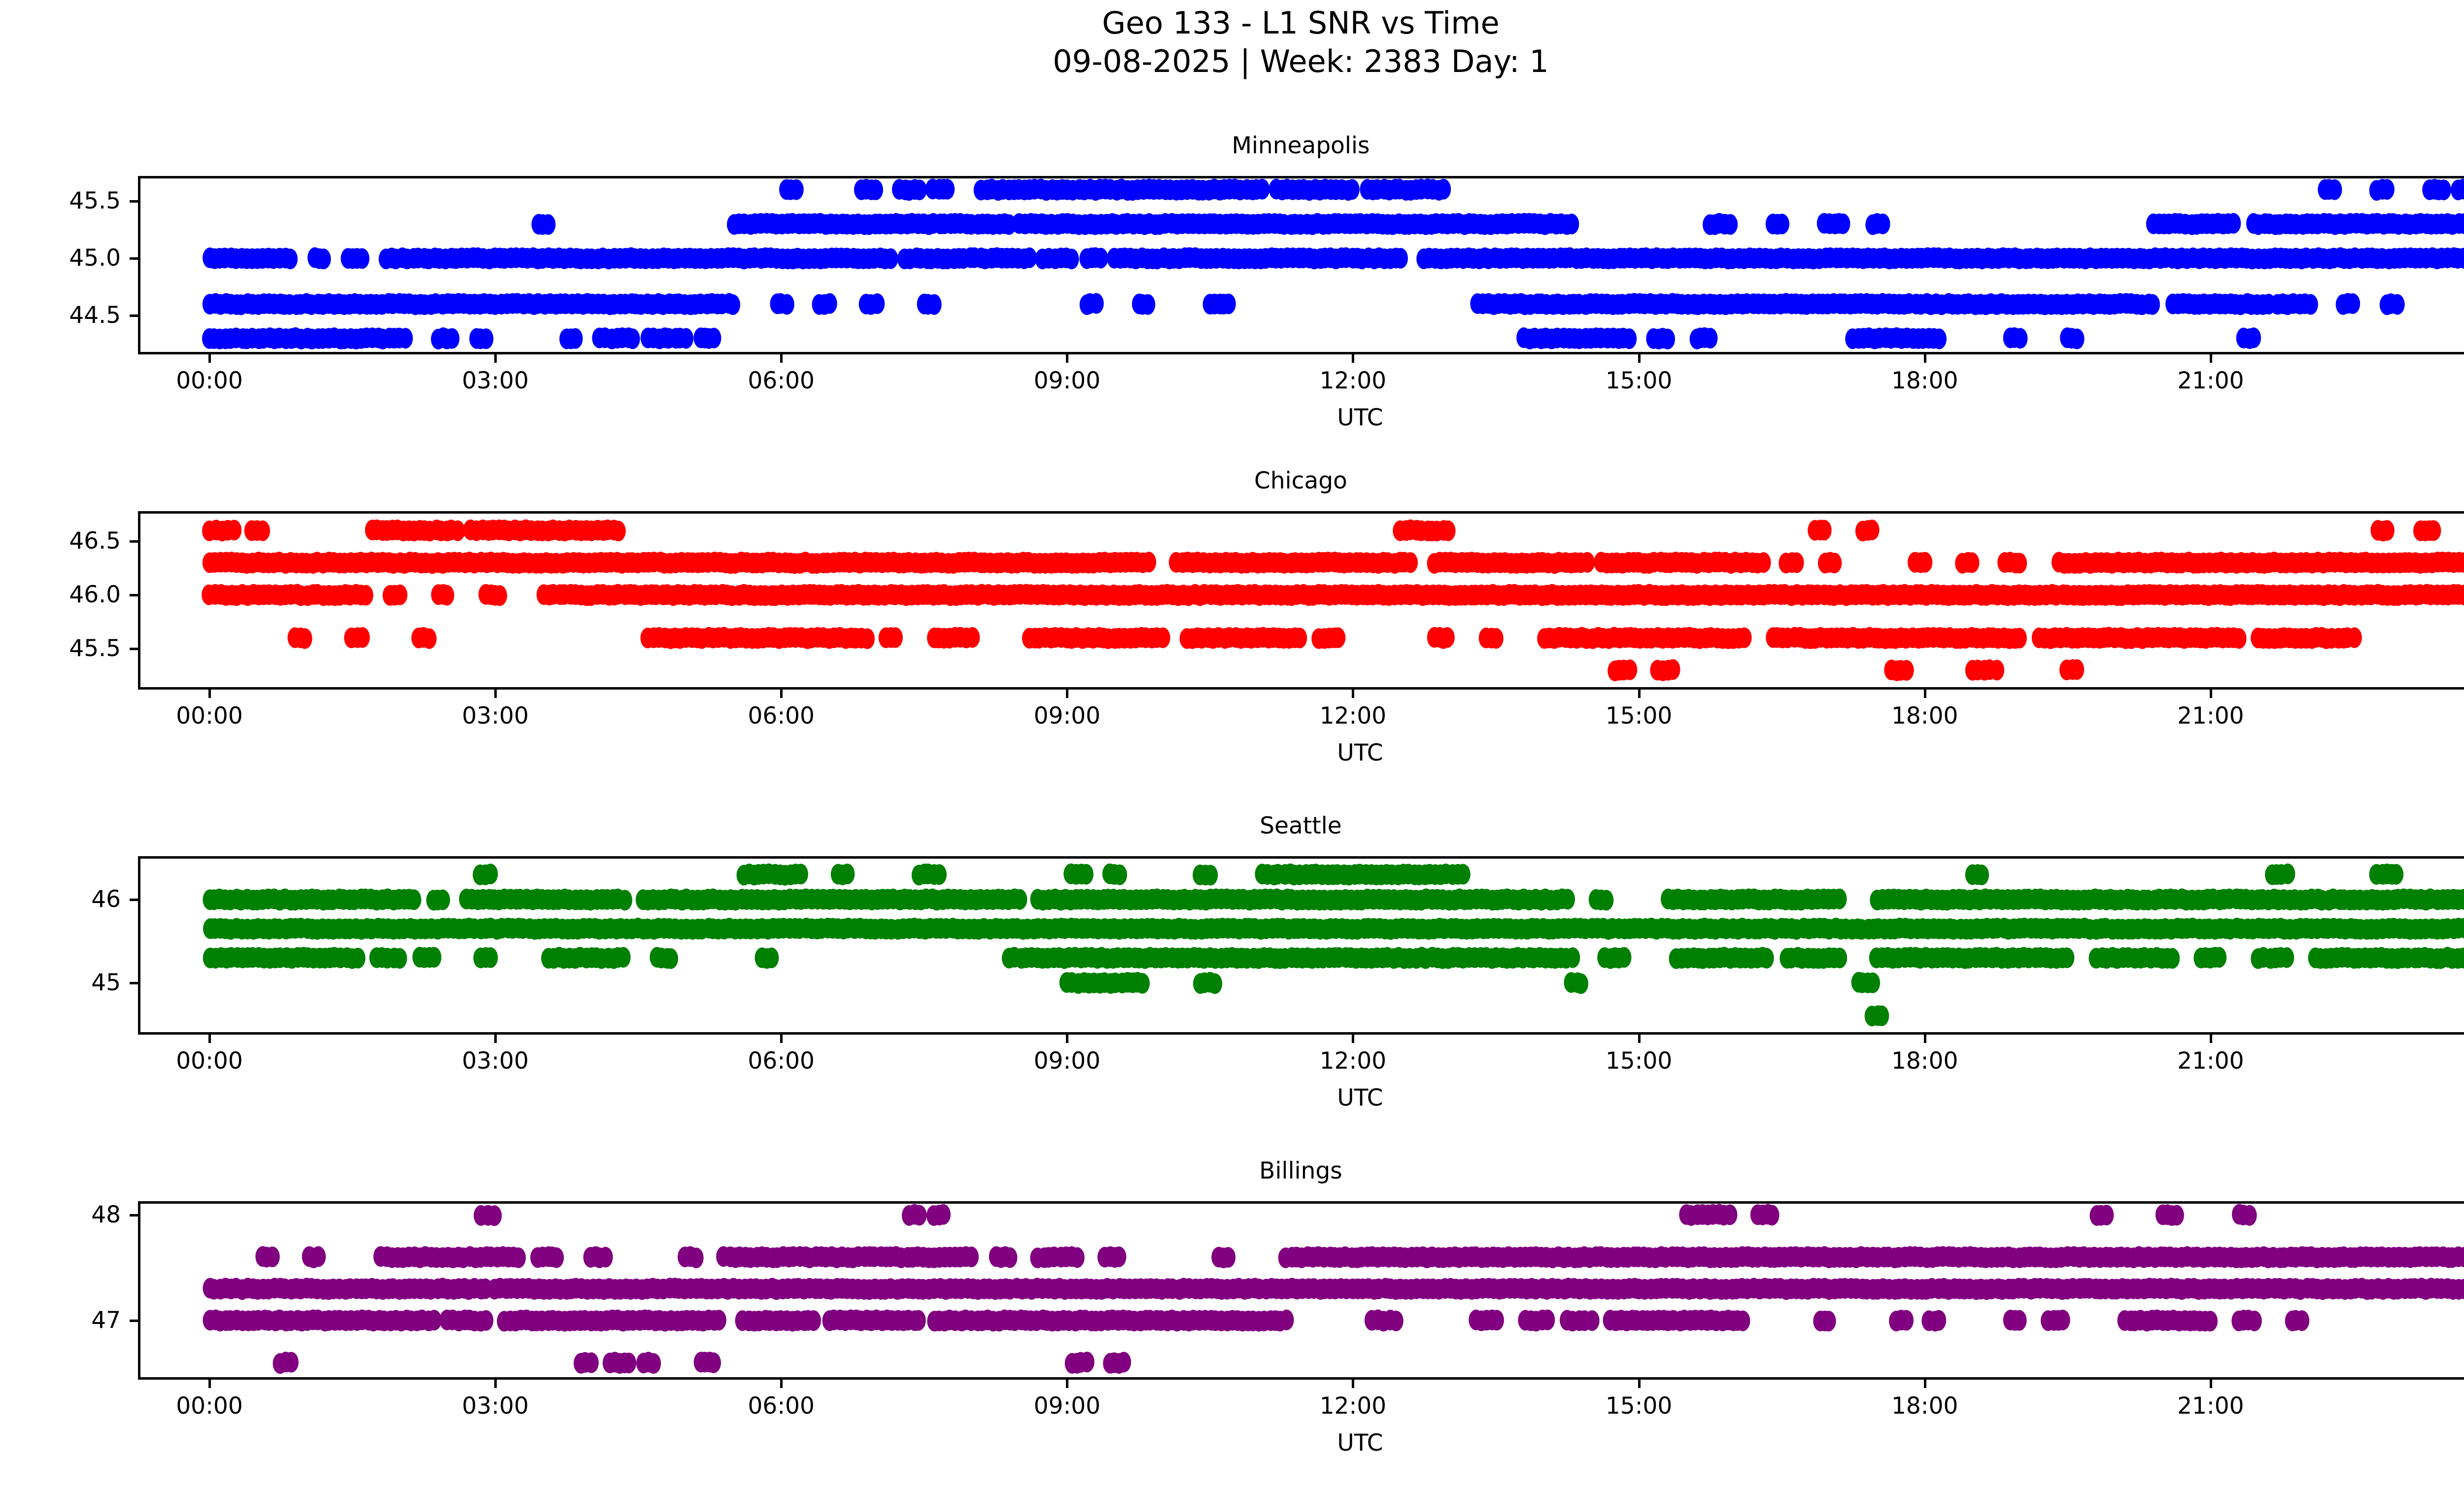 This screenshot has width=2464, height=1495. What do you see at coordinates (1301, 61) in the screenshot?
I see `figure-suptitle-line2: 09-08-2025 | Week: 2383 Day: 1` at bounding box center [1301, 61].